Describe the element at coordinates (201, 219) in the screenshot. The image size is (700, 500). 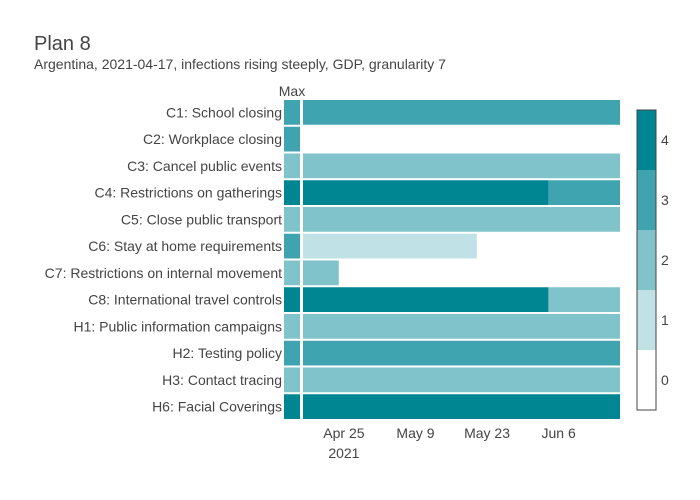
I see `row-label: C5: Close public transport` at that location.